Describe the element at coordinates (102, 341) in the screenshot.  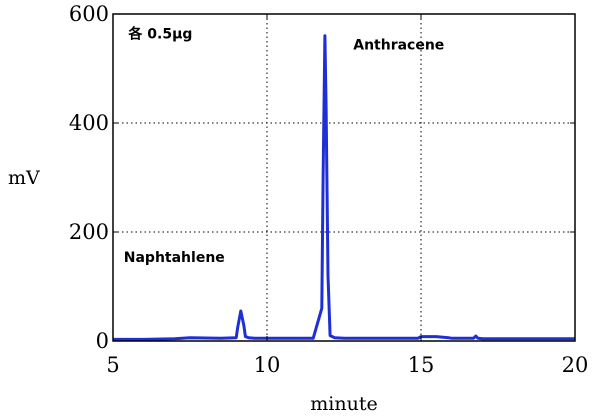
I see `y-tick-label: 0` at that location.